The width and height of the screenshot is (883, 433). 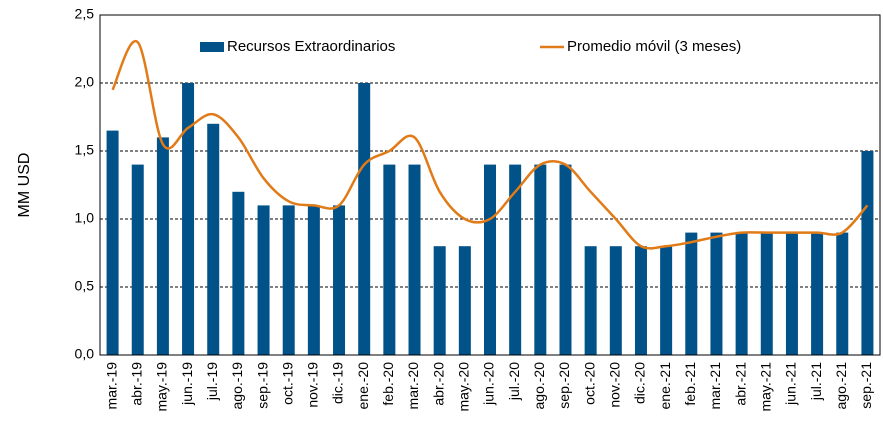 What do you see at coordinates (262, 385) in the screenshot?
I see `x-tick-label: sep.-19` at bounding box center [262, 385].